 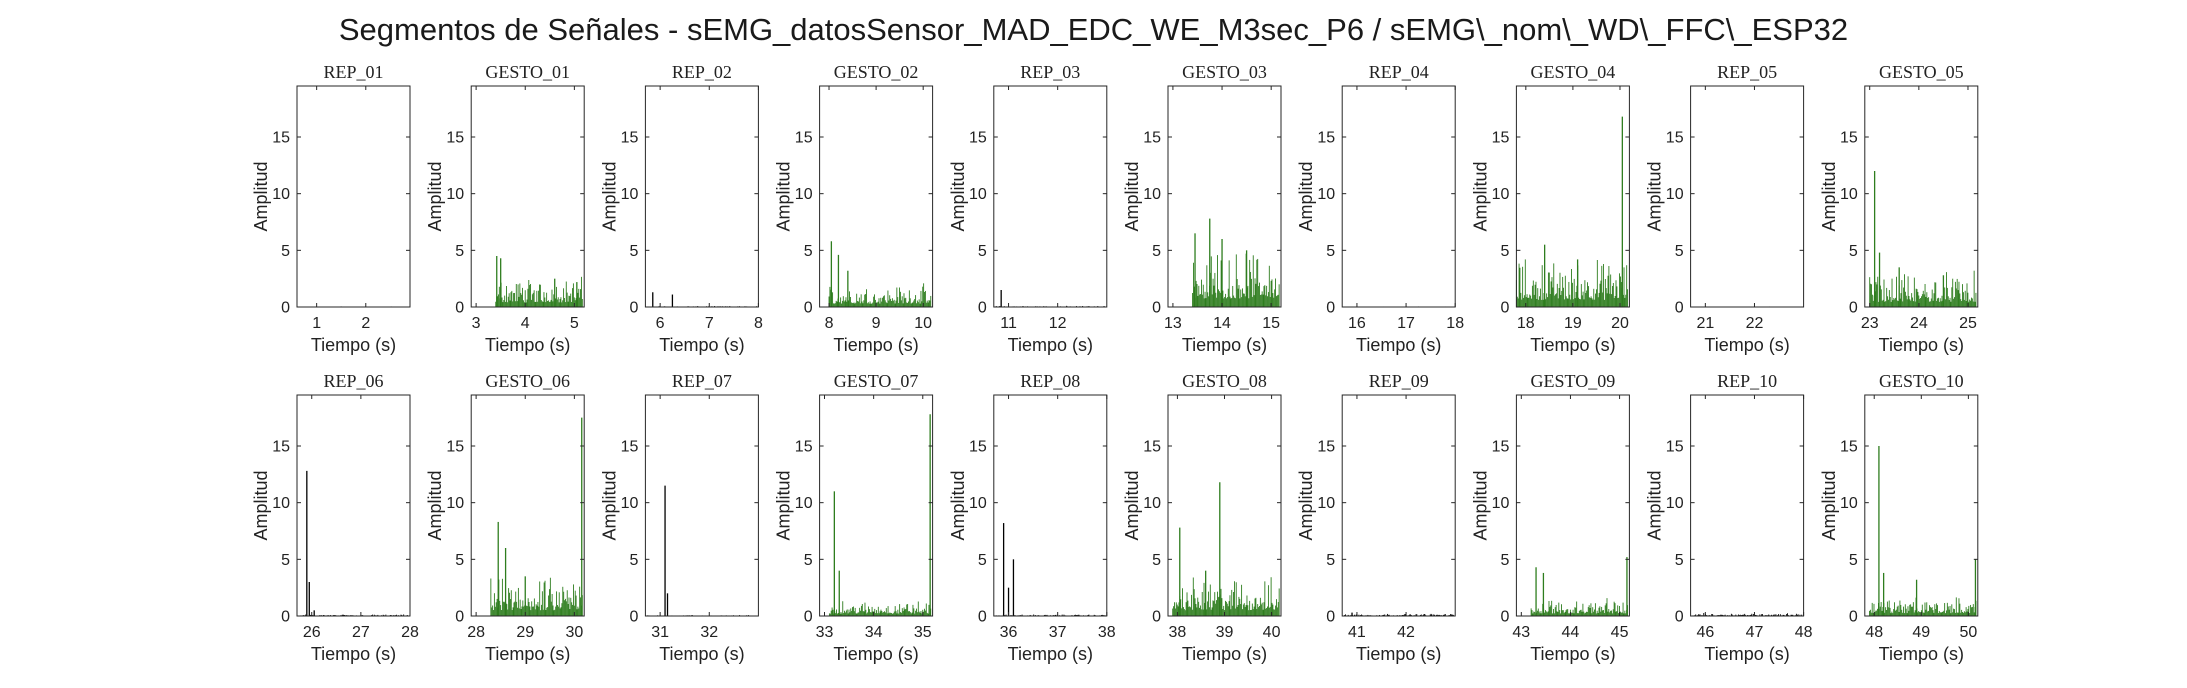 What do you see at coordinates (1620, 323) in the screenshot?
I see `x-tick-label: 20` at bounding box center [1620, 323].